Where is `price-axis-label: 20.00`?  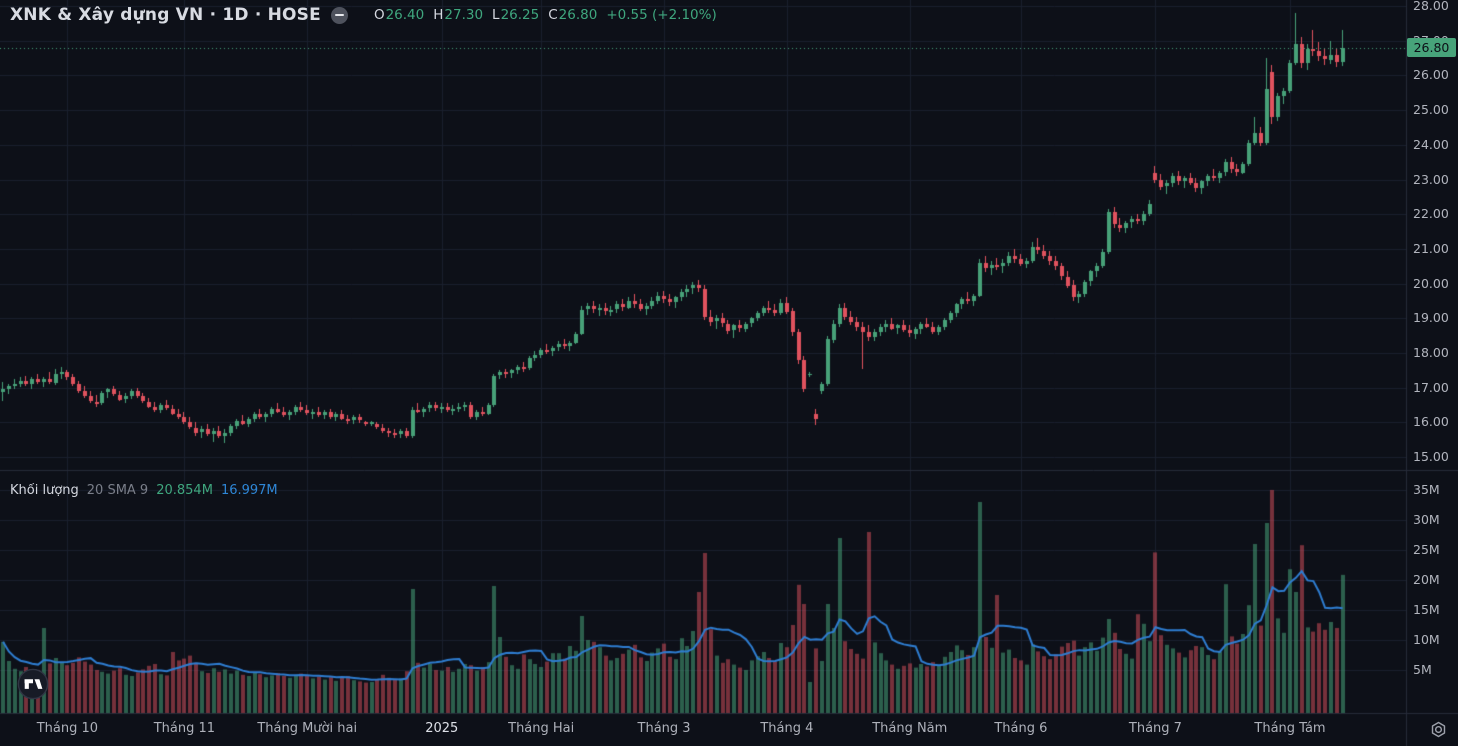
price-axis-label: 20.00 is located at coordinates (1431, 283).